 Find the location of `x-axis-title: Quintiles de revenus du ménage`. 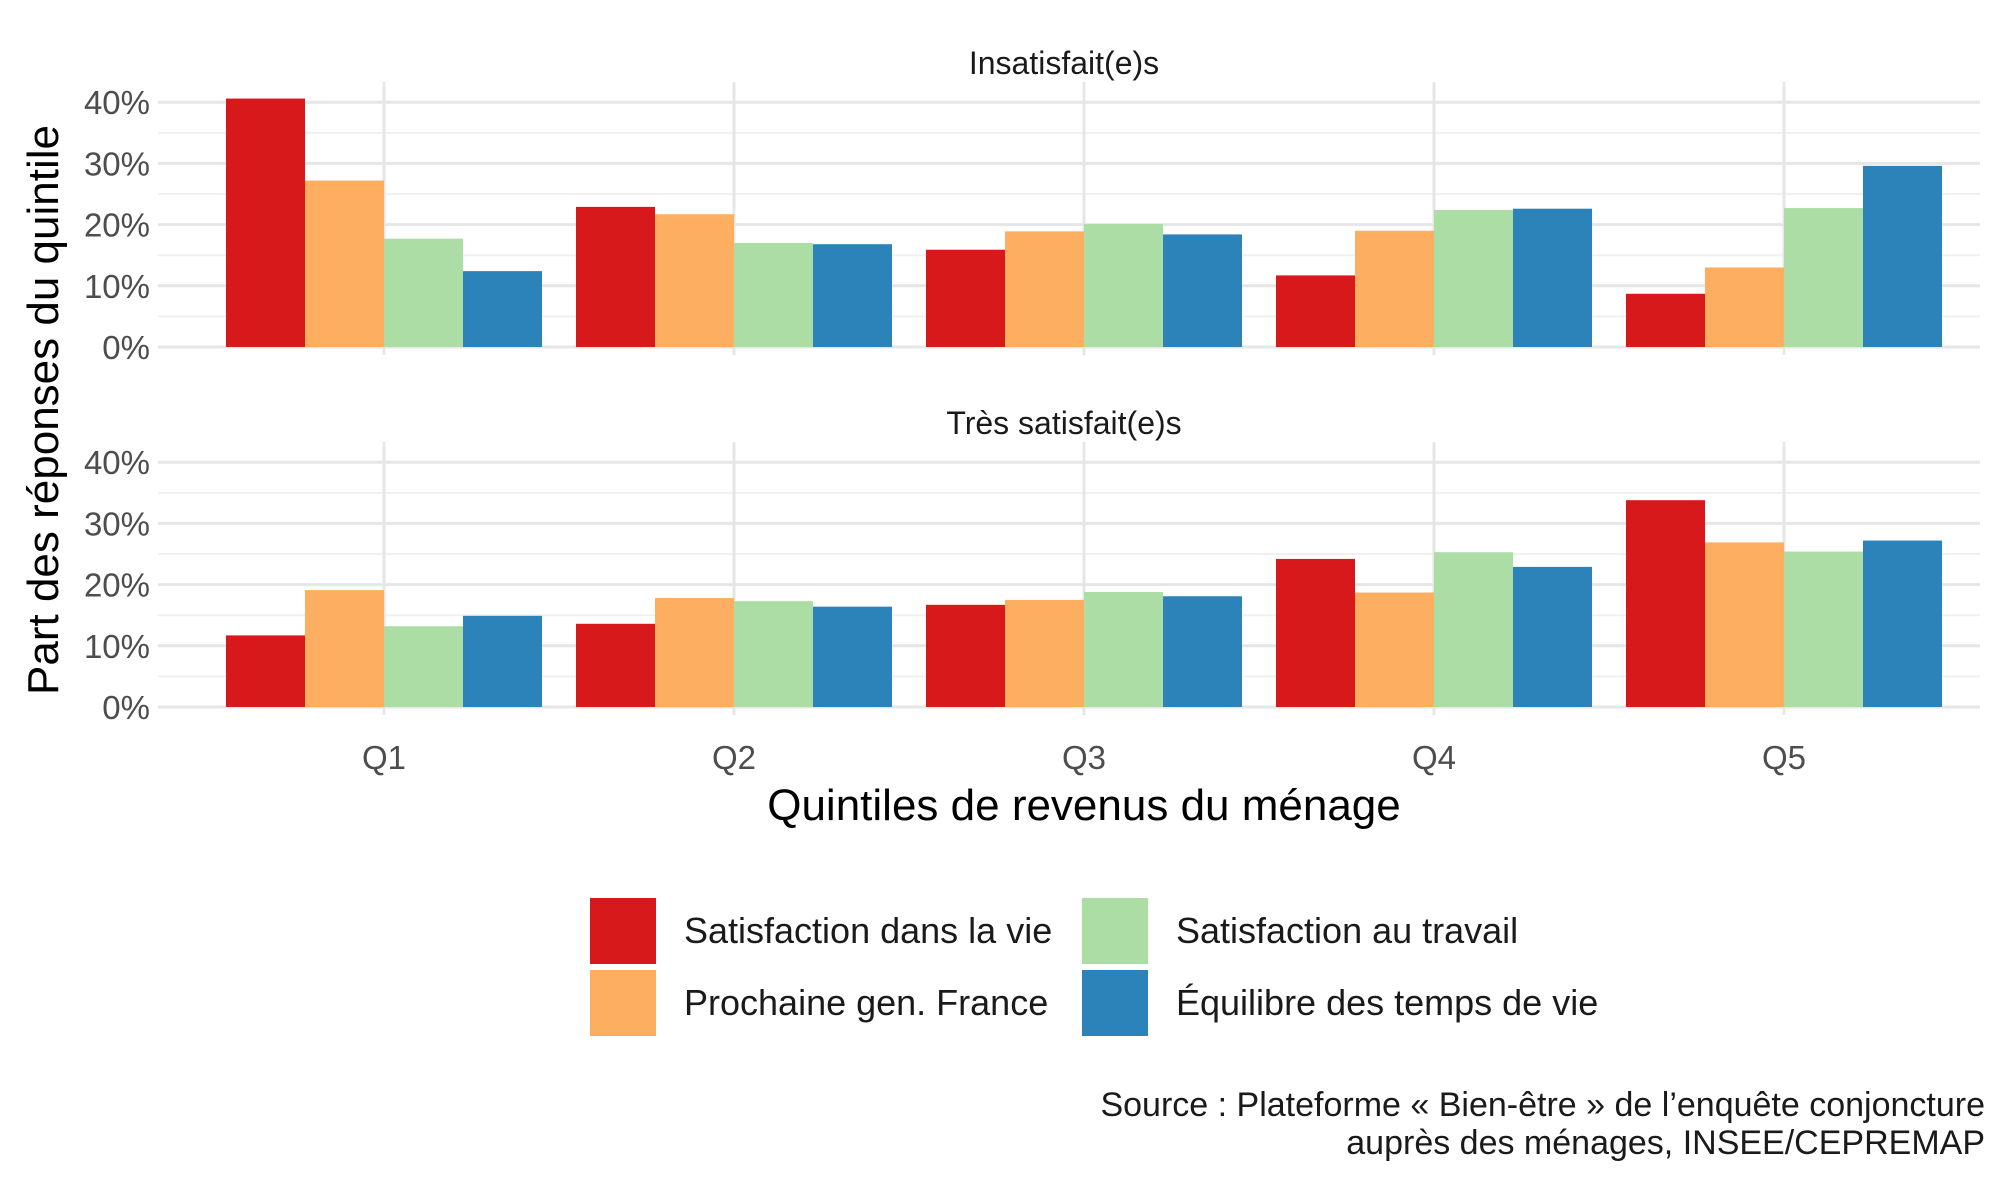

x-axis-title: Quintiles de revenus du ménage is located at coordinates (1084, 805).